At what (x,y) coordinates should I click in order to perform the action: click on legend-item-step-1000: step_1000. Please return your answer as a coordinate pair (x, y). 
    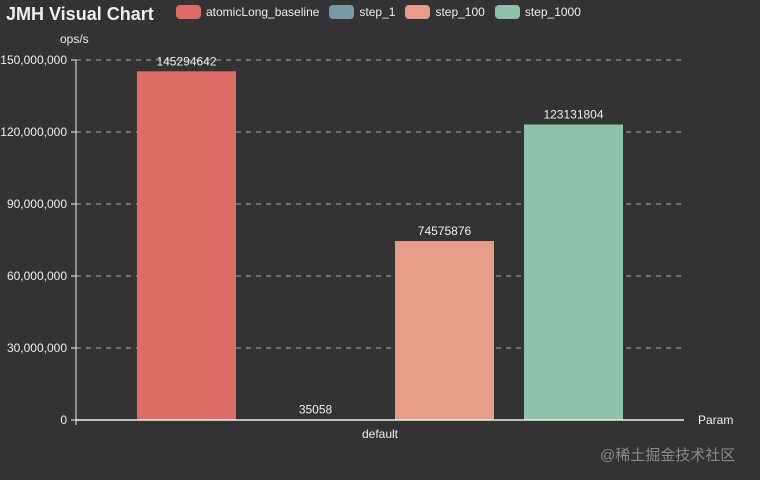
    Looking at the image, I should click on (537, 12).